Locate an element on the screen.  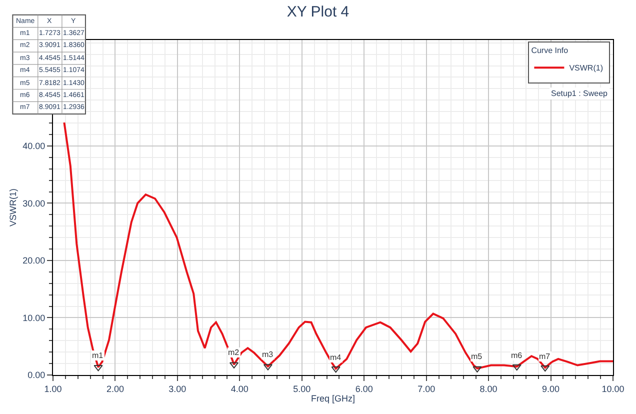
x-axis-title: Freq [GHz] is located at coordinates (333, 399).